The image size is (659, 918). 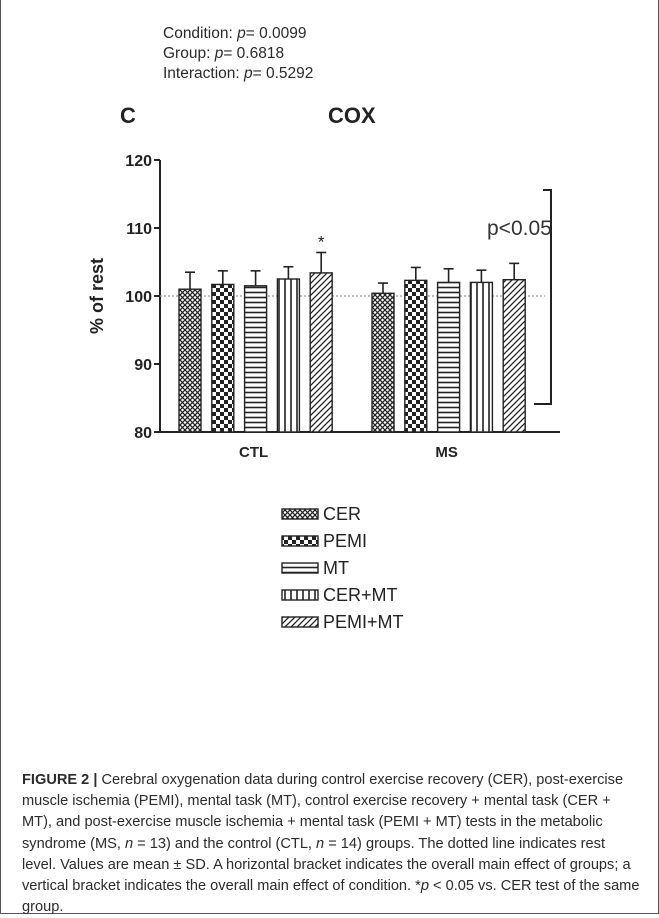 I want to click on legend-label: CER+MT, so click(x=360, y=595).